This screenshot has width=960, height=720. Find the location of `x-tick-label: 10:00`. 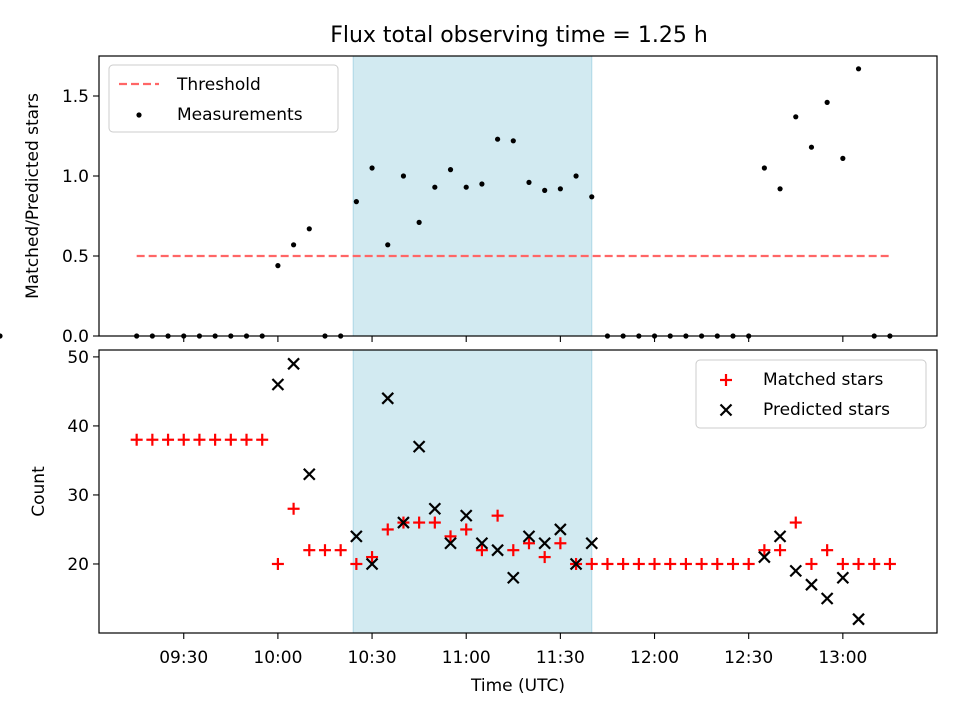

x-tick-label: 10:00 is located at coordinates (277, 658).